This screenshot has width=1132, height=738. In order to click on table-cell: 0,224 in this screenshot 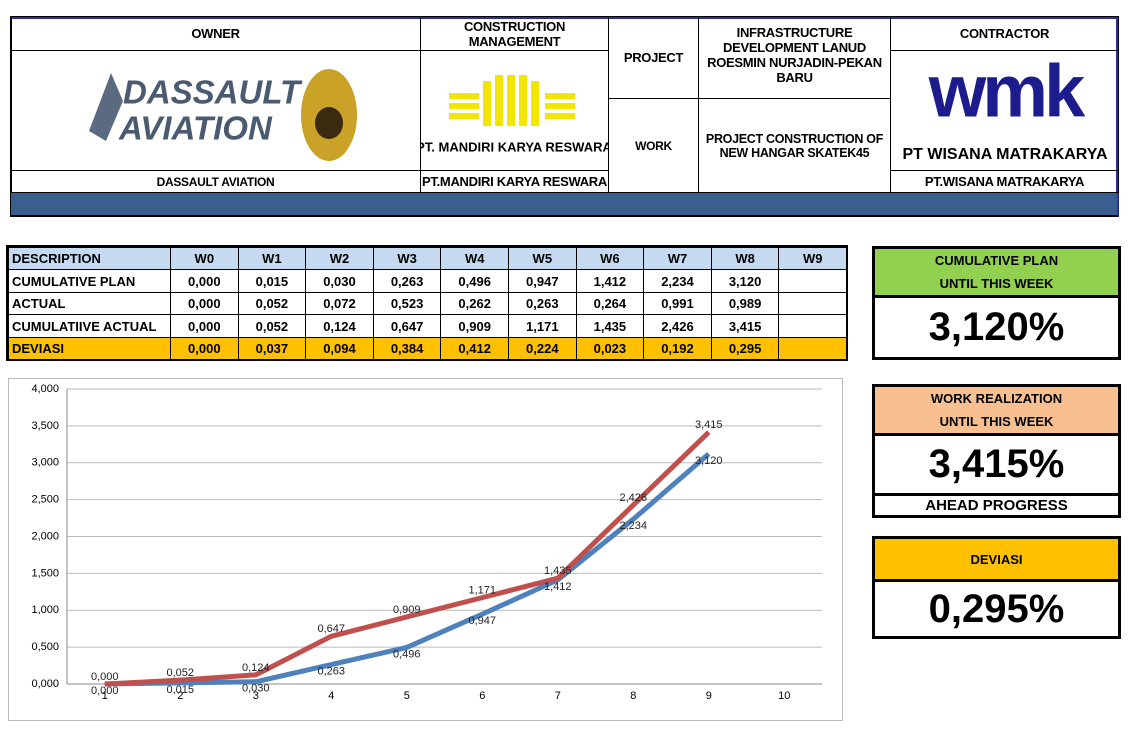, I will do `click(542, 348)`.